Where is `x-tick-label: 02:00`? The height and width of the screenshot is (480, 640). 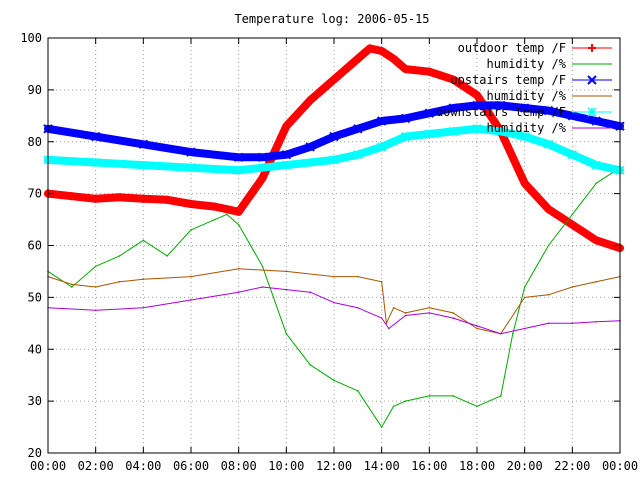 x-tick-label: 02:00 is located at coordinates (96, 466).